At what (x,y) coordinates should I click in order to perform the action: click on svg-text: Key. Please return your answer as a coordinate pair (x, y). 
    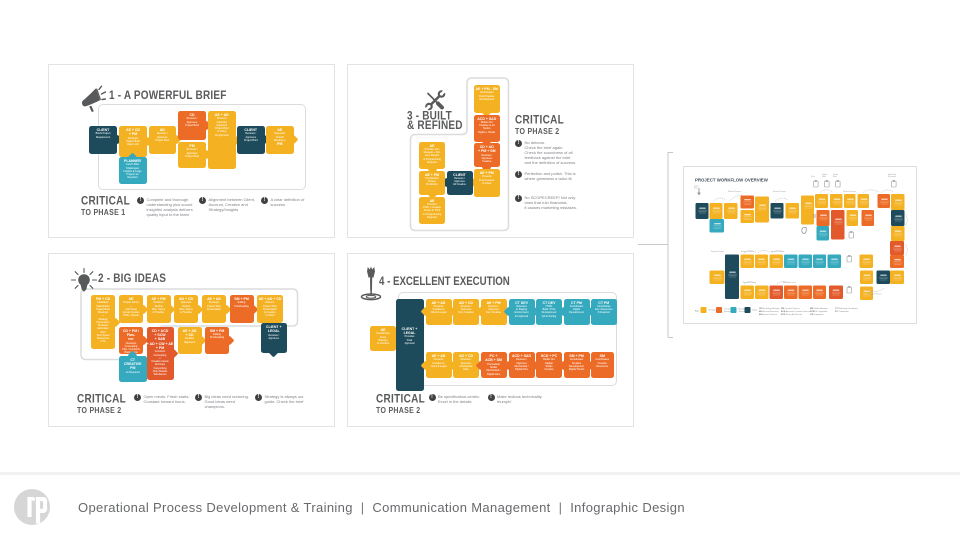
    Looking at the image, I should click on (697, 312).